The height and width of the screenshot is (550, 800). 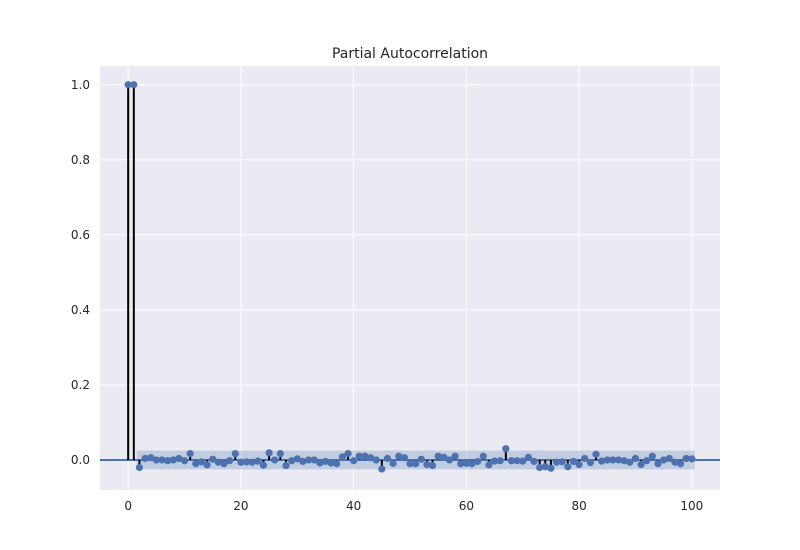 What do you see at coordinates (413, 506) in the screenshot?
I see `x-axis-ticks: 0 20 40 60 80 100` at bounding box center [413, 506].